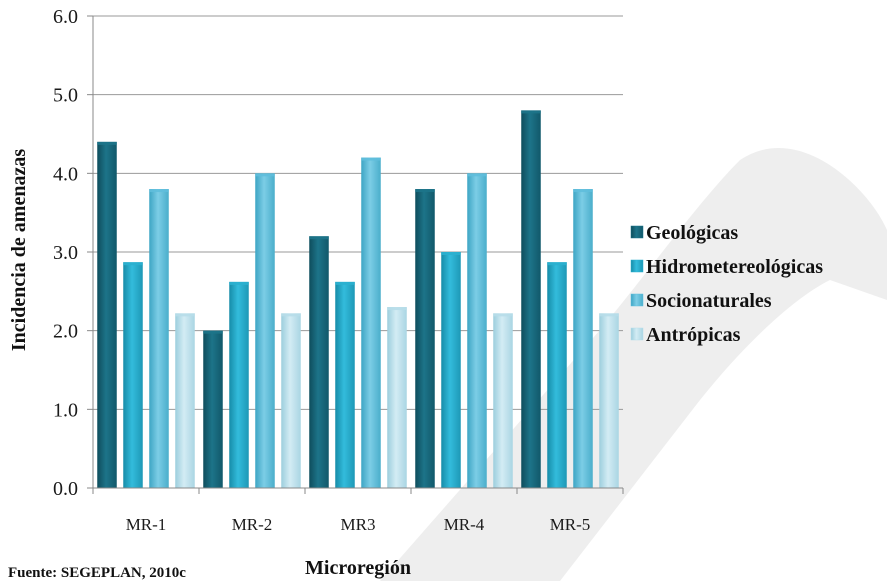 The height and width of the screenshot is (581, 887). Describe the element at coordinates (477, 331) in the screenshot. I see `bar-MR-4-Socionaturales` at that location.